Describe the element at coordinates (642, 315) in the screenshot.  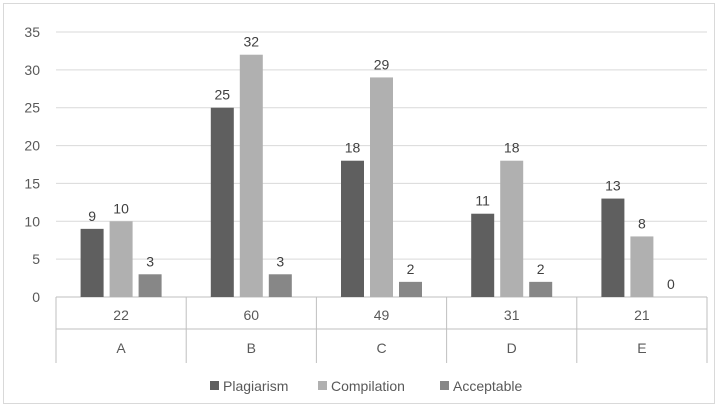
I see `x-tick-label: 21` at that location.